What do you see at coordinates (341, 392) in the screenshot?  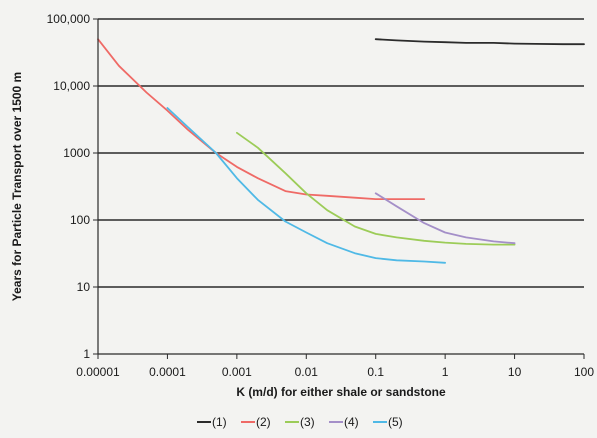 I see `x-axis-title: K (m/d) for either shale or sandstone` at bounding box center [341, 392].